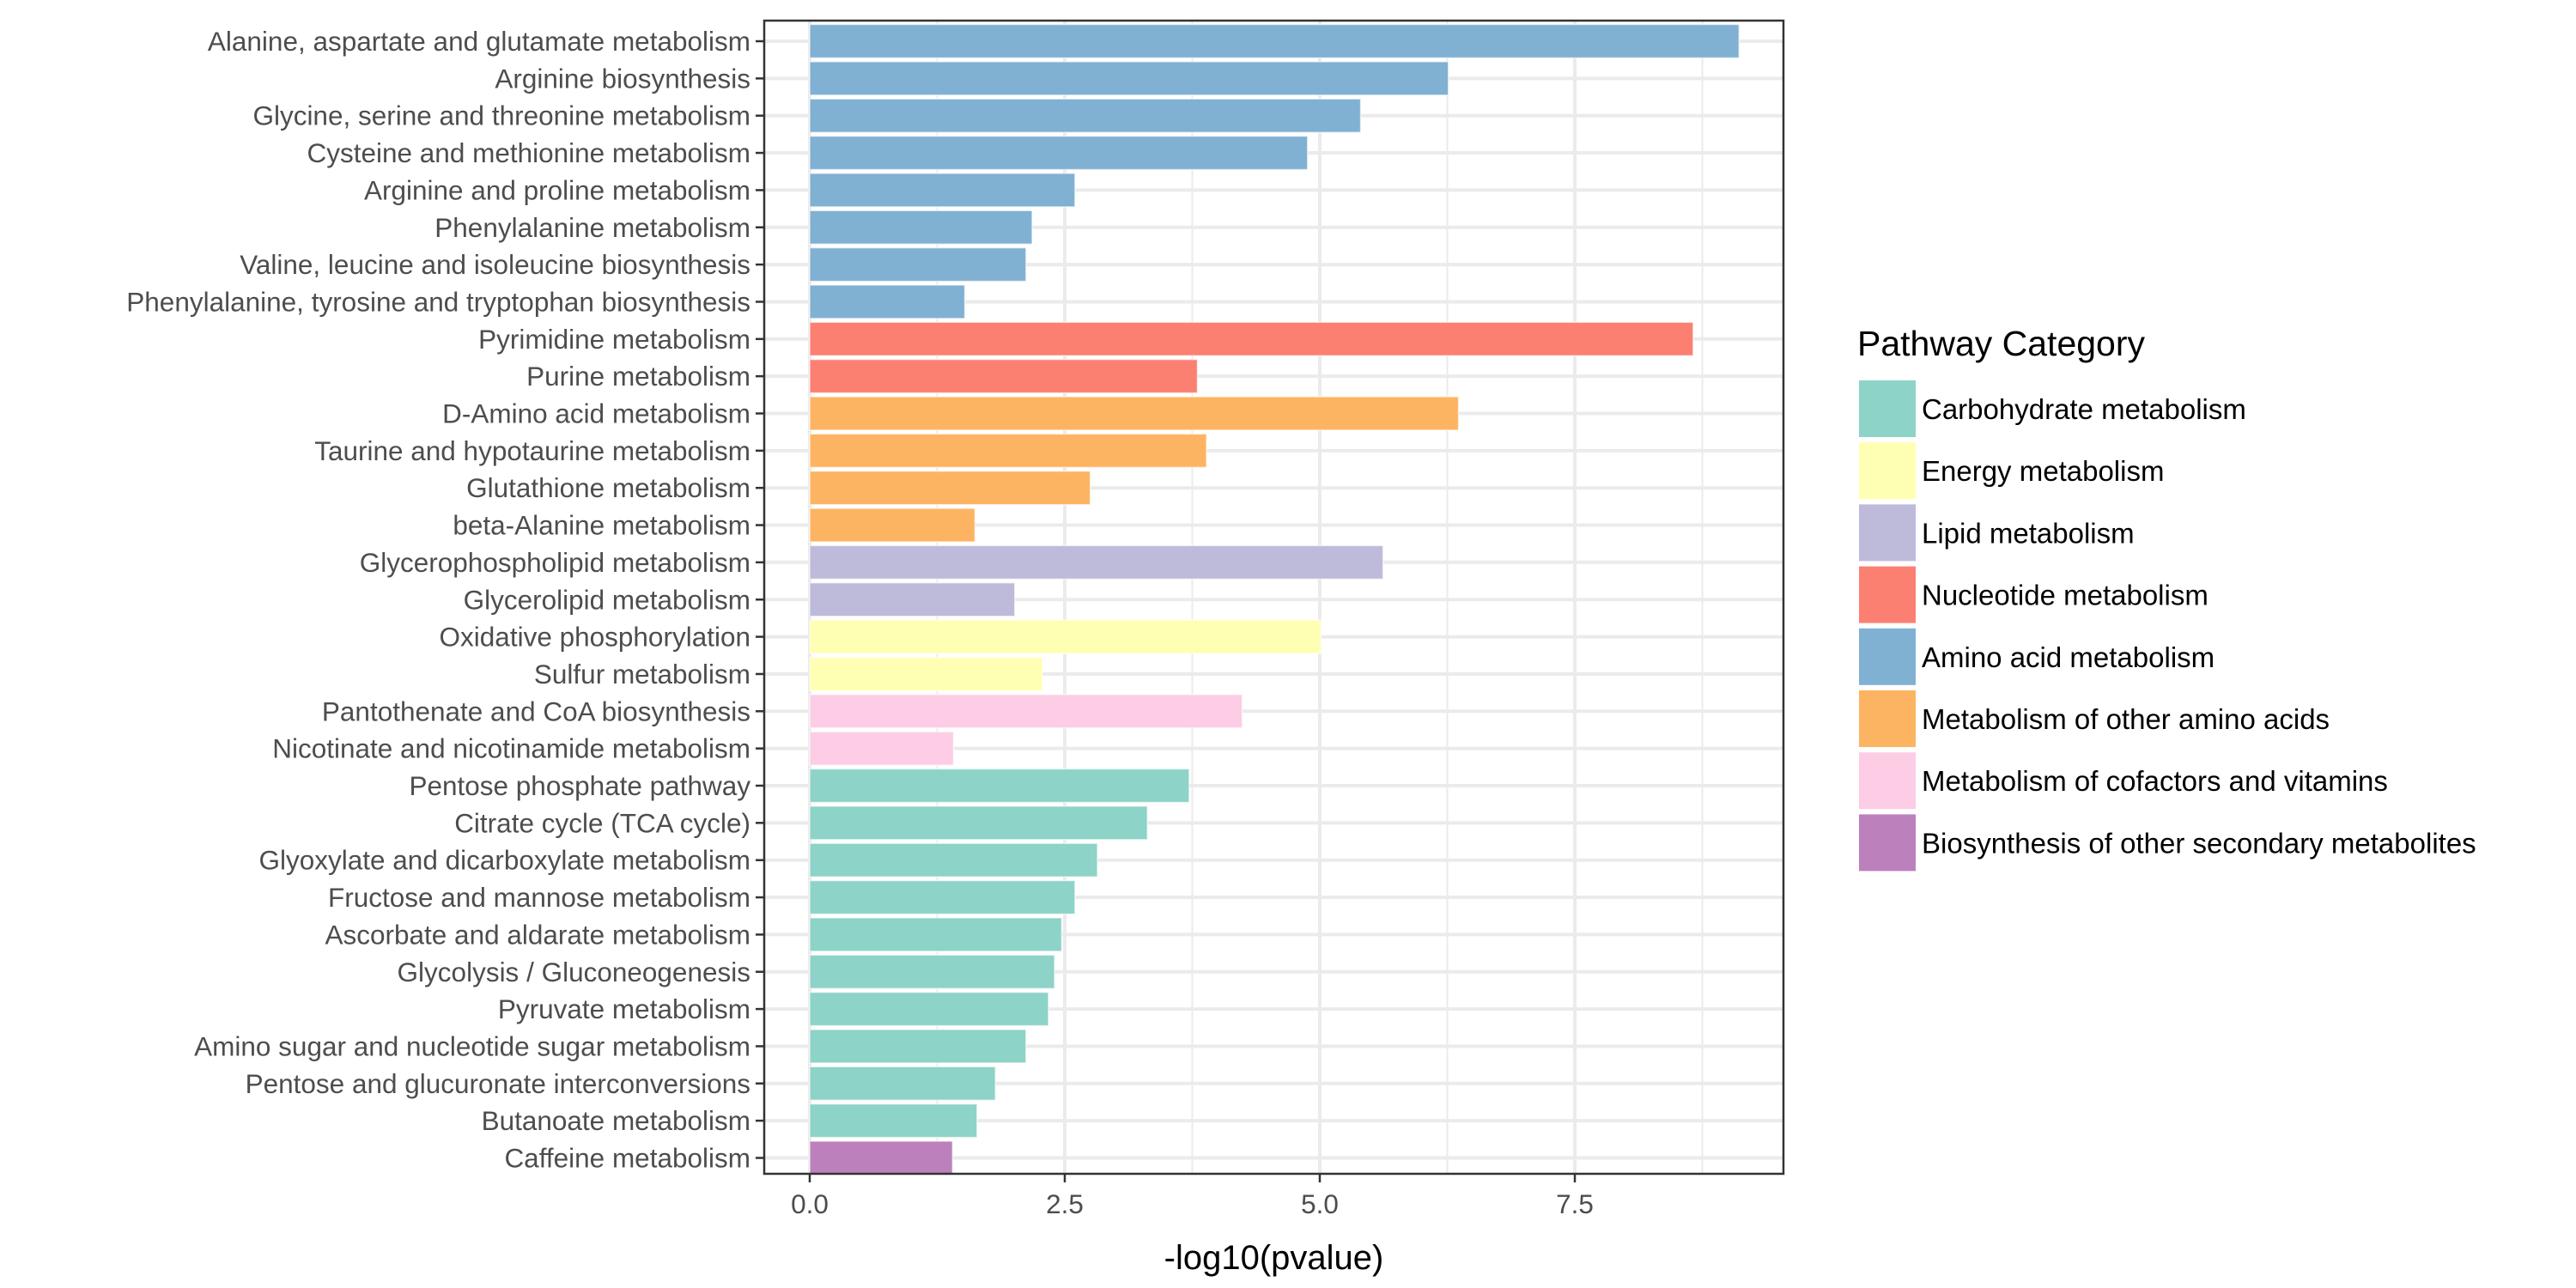 The image size is (2576, 1288). What do you see at coordinates (1192, 1196) in the screenshot?
I see `x-axis: 0.0 2.5 5.0 7.5` at bounding box center [1192, 1196].